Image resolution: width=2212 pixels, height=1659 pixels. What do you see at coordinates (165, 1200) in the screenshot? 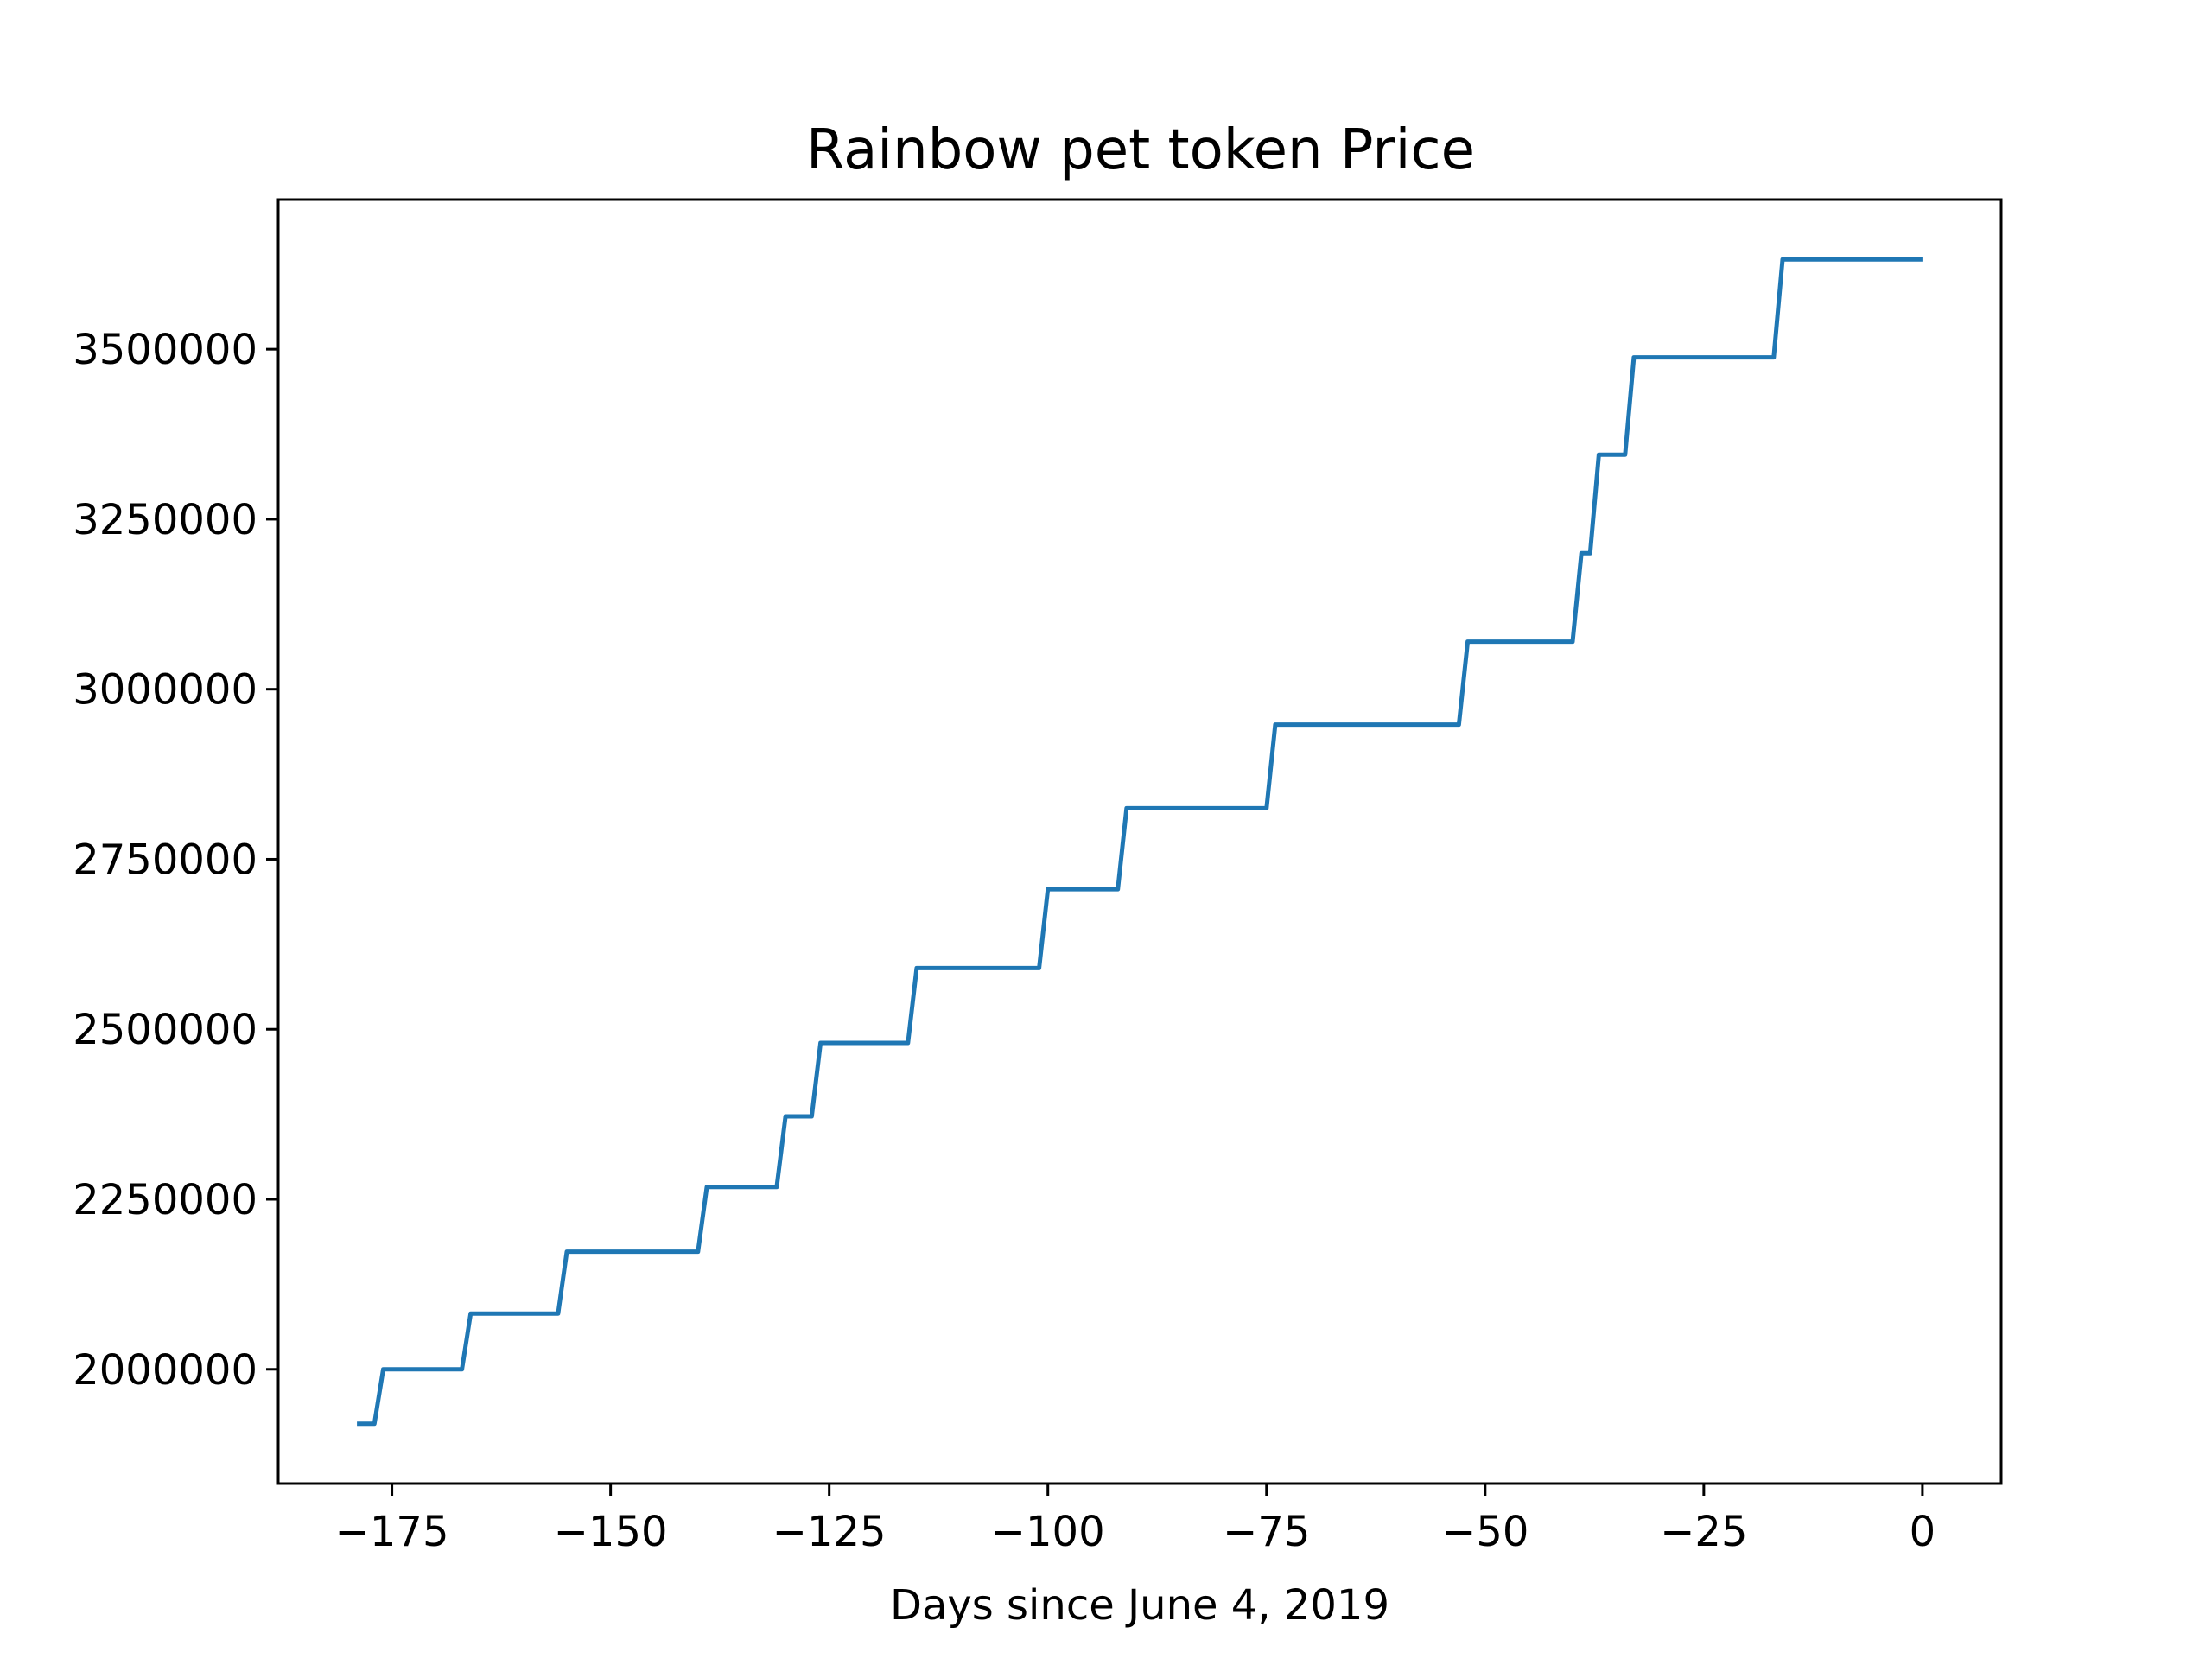
I see `y-tick-label: 2250000` at bounding box center [165, 1200].